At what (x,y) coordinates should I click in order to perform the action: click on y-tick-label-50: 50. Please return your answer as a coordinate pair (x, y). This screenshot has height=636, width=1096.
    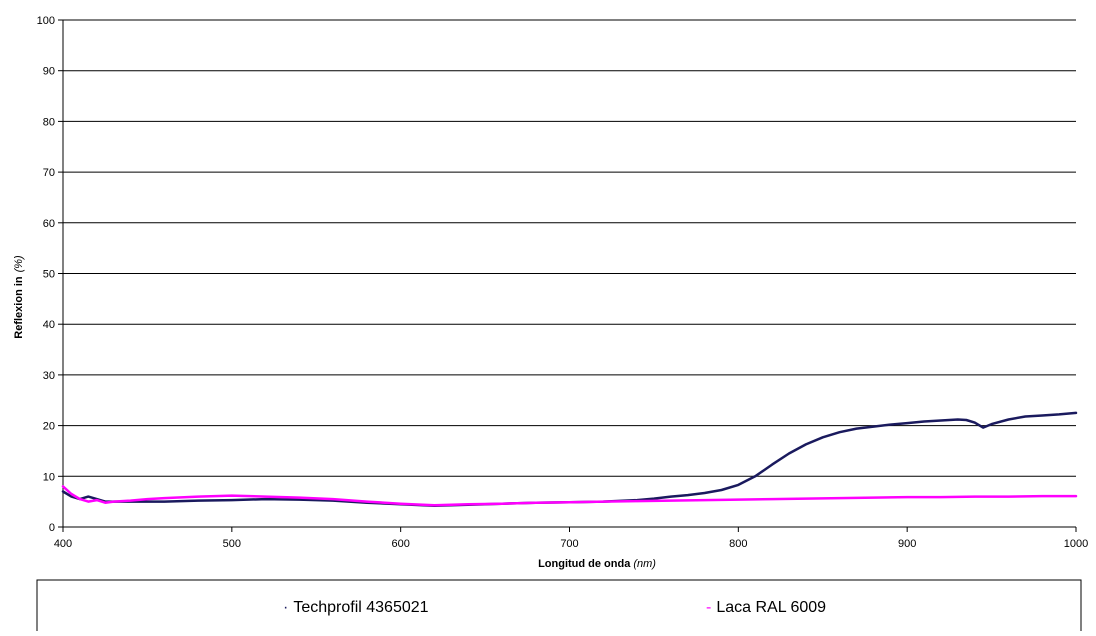
    Looking at the image, I should click on (49, 275).